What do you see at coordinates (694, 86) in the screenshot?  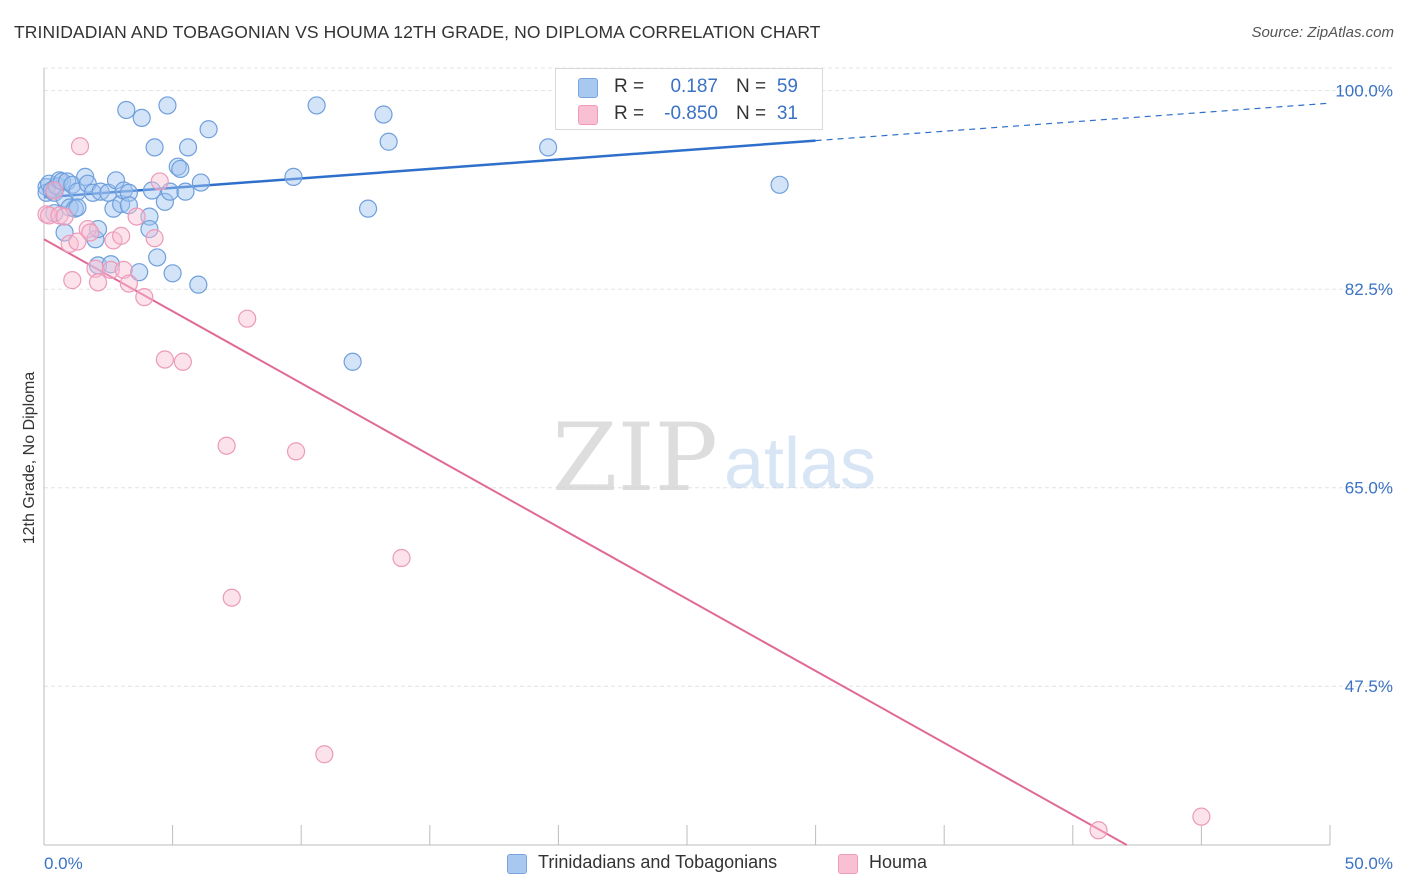 I see `legend-r-value: 0.187` at bounding box center [694, 86].